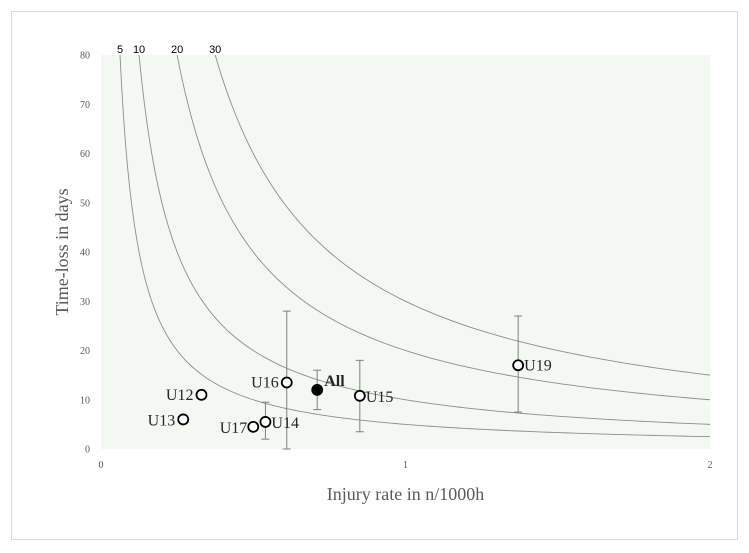  I want to click on point-label: U13, so click(162, 420).